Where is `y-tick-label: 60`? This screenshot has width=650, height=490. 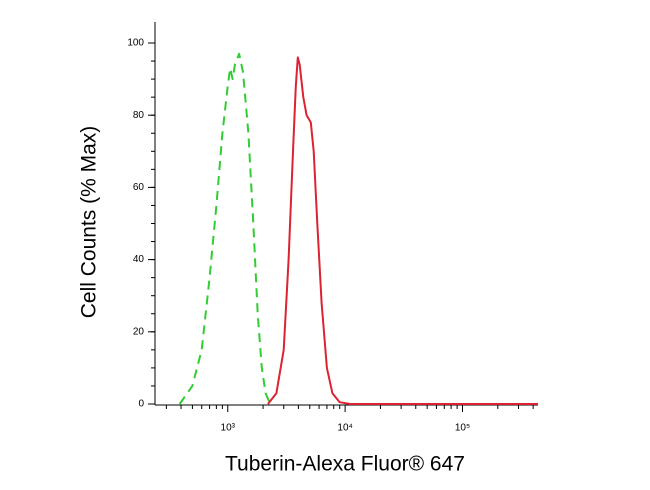
y-tick-label: 60 is located at coordinates (139, 187).